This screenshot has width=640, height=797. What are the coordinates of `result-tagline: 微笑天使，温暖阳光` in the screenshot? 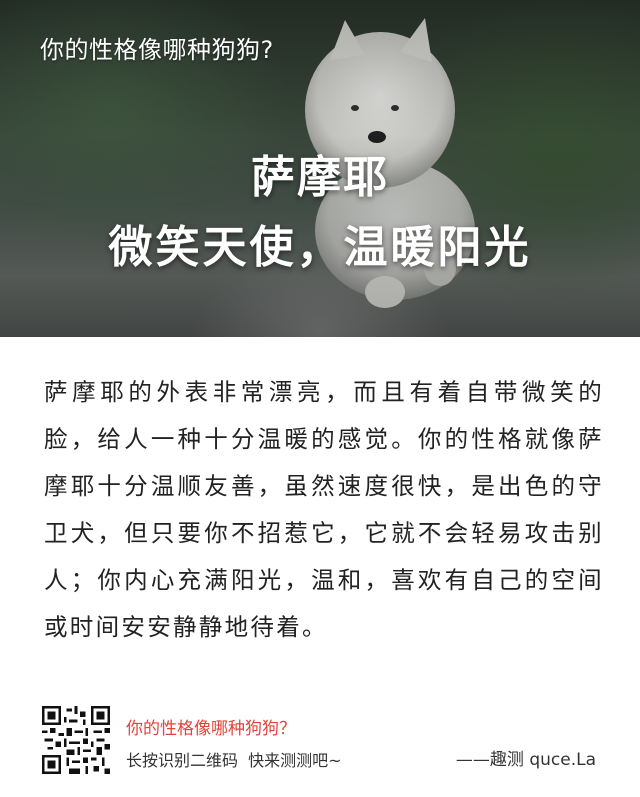 It's located at (320, 247).